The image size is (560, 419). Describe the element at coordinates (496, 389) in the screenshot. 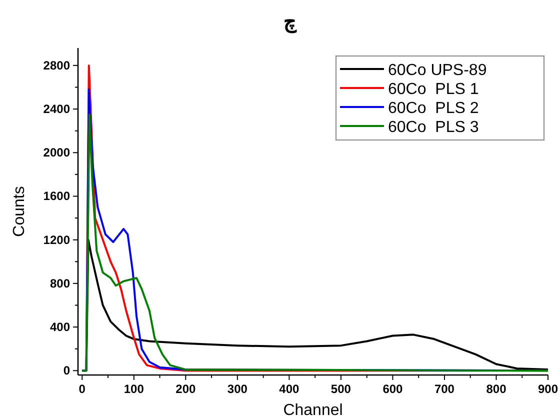

I see `x-tick-label: 800` at that location.